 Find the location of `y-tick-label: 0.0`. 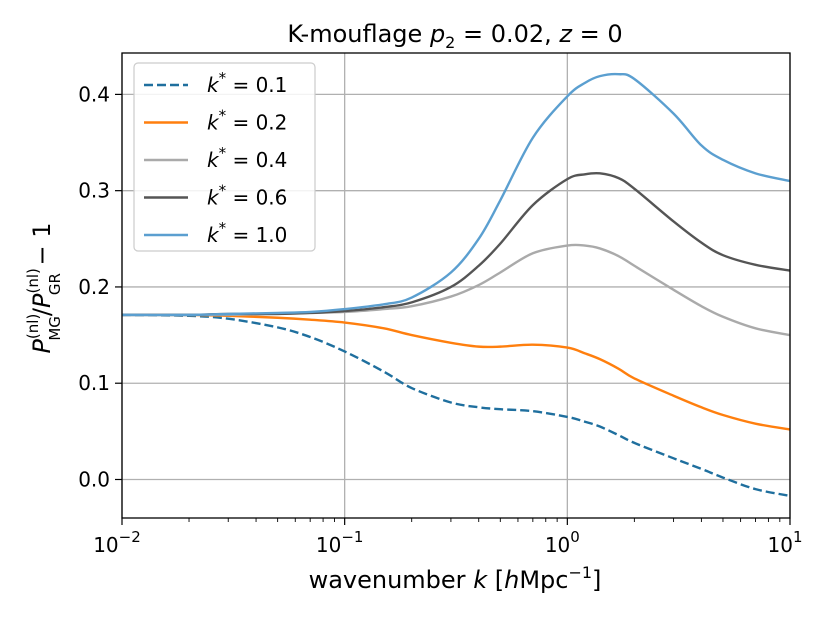

y-tick-label: 0.0 is located at coordinates (94, 479).